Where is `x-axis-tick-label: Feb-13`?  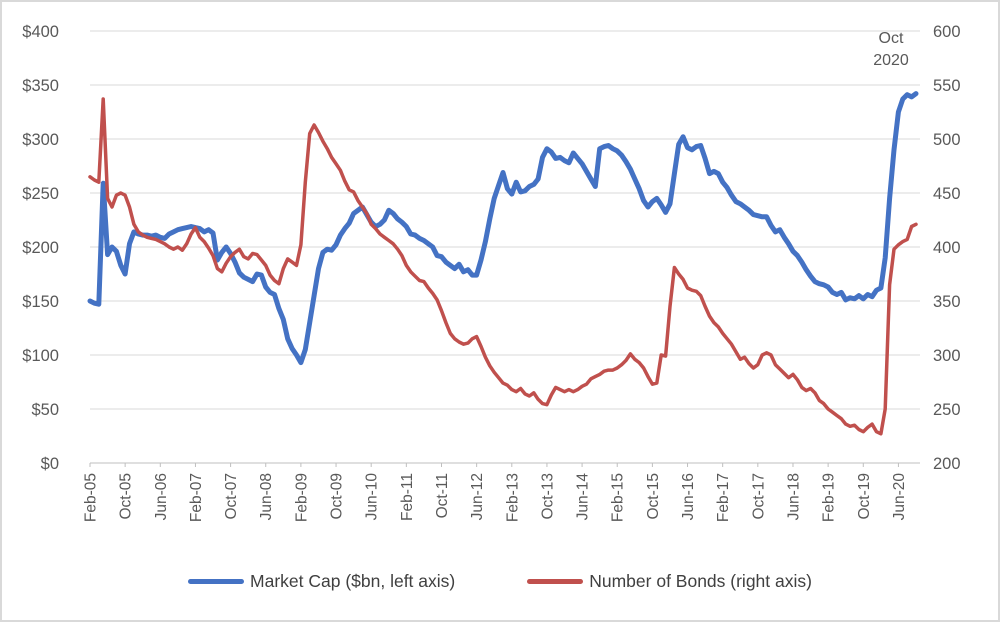
x-axis-tick-label: Feb-13 is located at coordinates (512, 497).